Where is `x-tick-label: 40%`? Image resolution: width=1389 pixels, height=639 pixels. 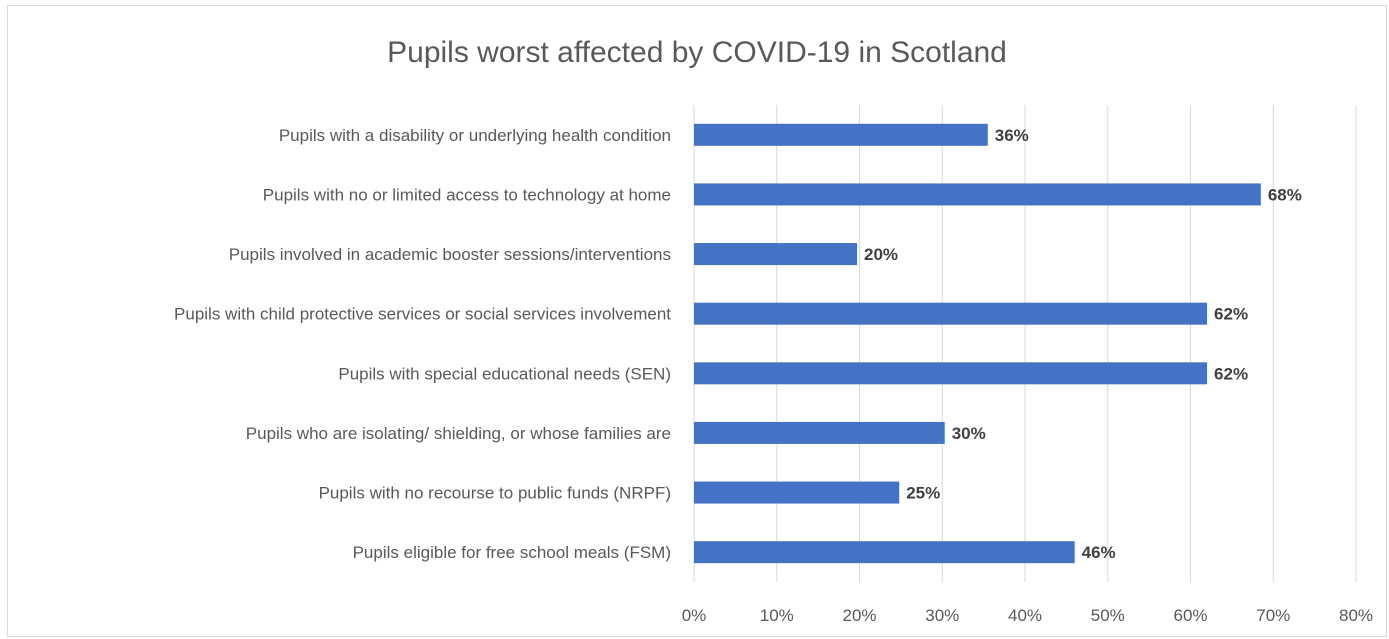 x-tick-label: 40% is located at coordinates (1025, 615).